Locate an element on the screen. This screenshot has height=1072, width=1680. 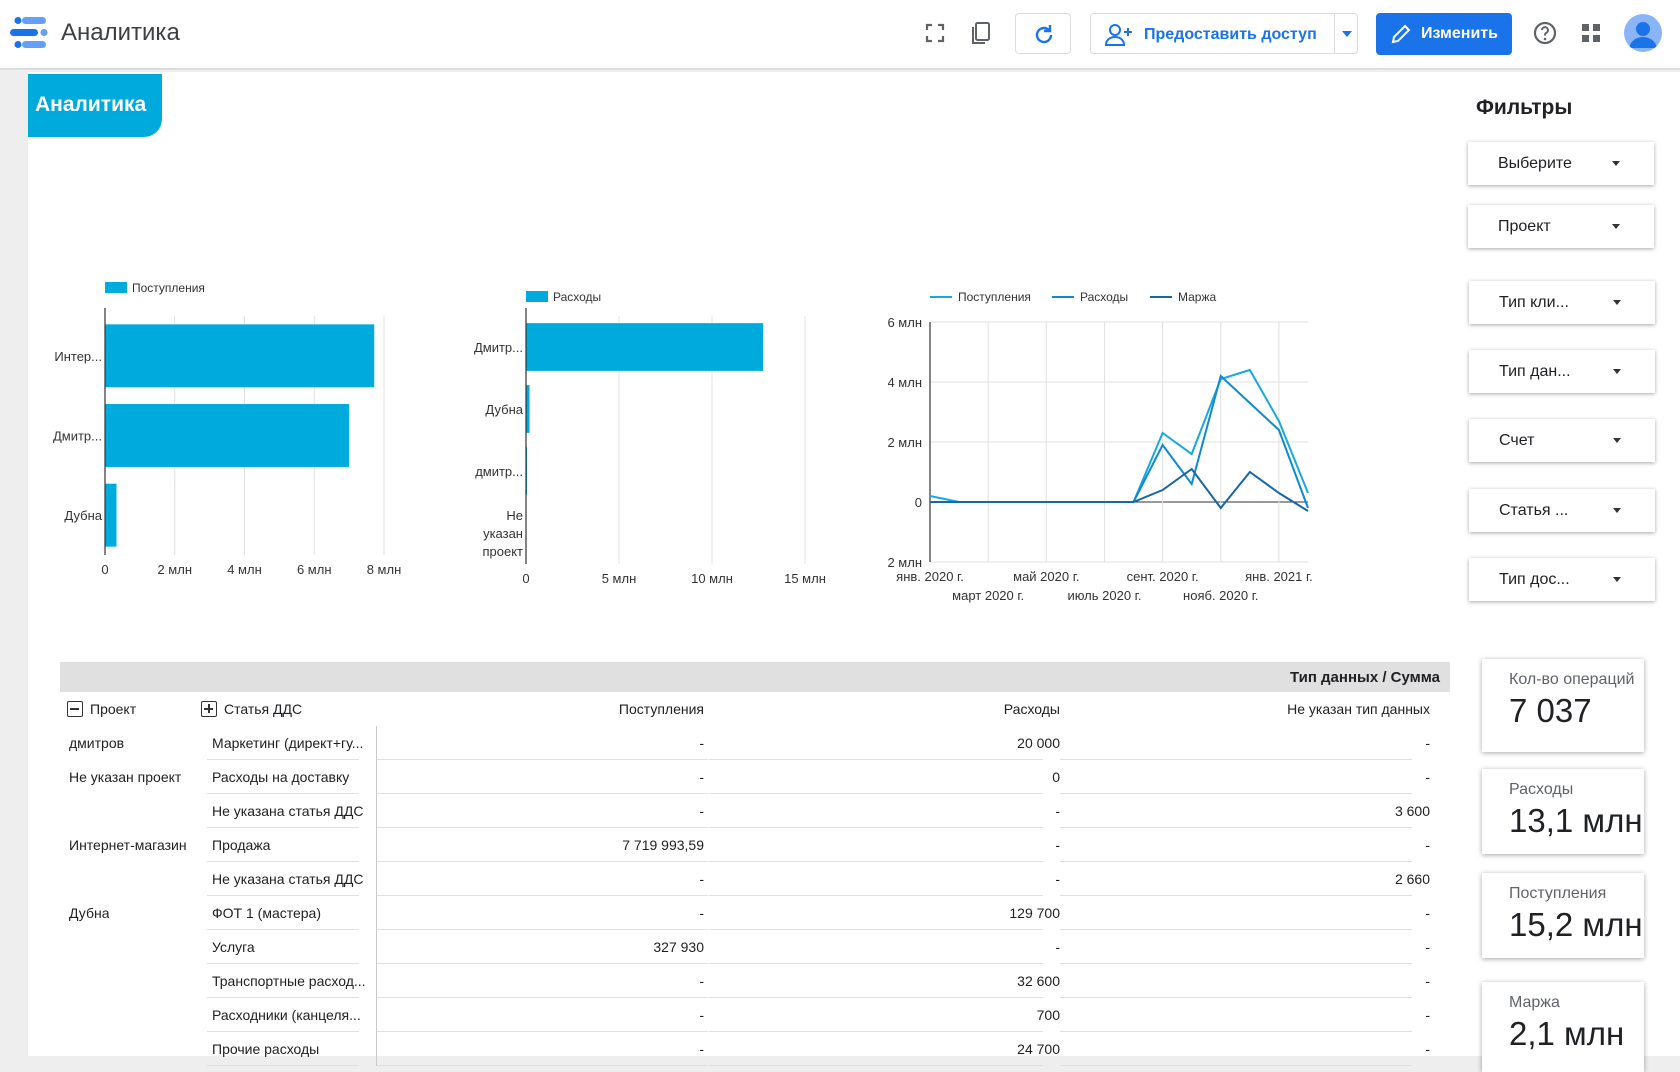
cell-article: Расходы на доставку is located at coordinates (281, 777).